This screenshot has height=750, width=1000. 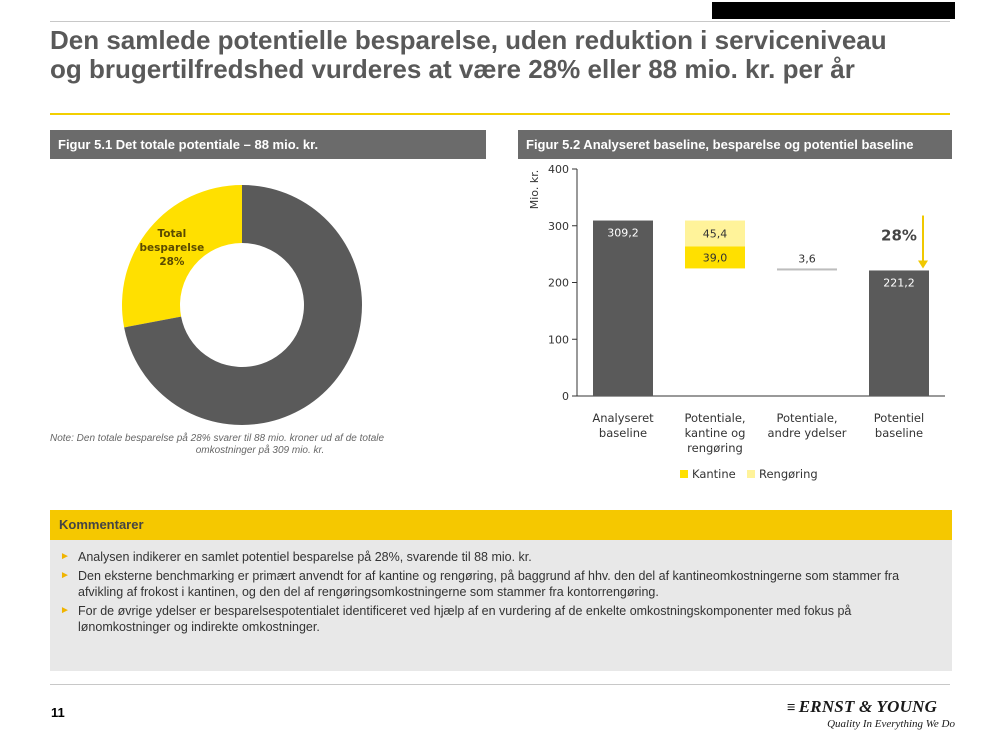 I want to click on annotation-label: 28%, so click(x=899, y=236).